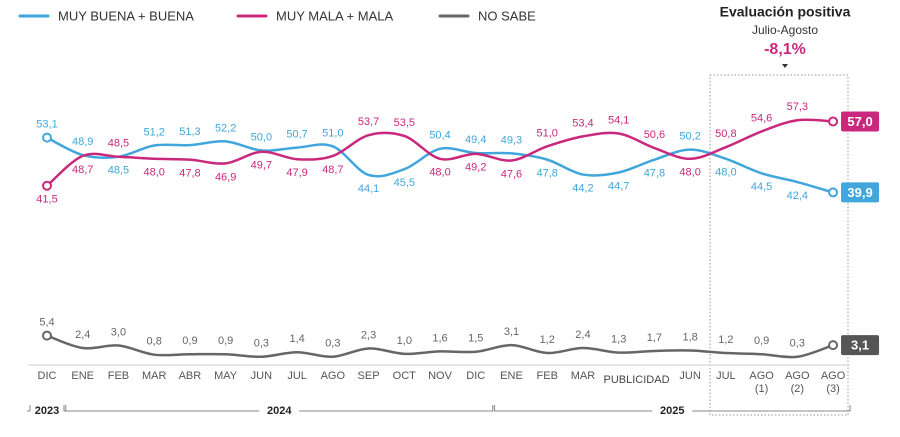  I want to click on value-label: 51,2, so click(153, 132).